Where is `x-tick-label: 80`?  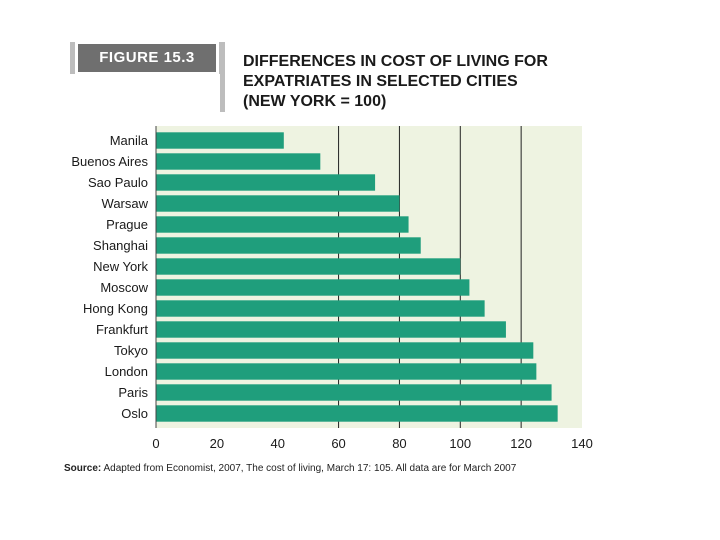
x-tick-label: 80 is located at coordinates (399, 443).